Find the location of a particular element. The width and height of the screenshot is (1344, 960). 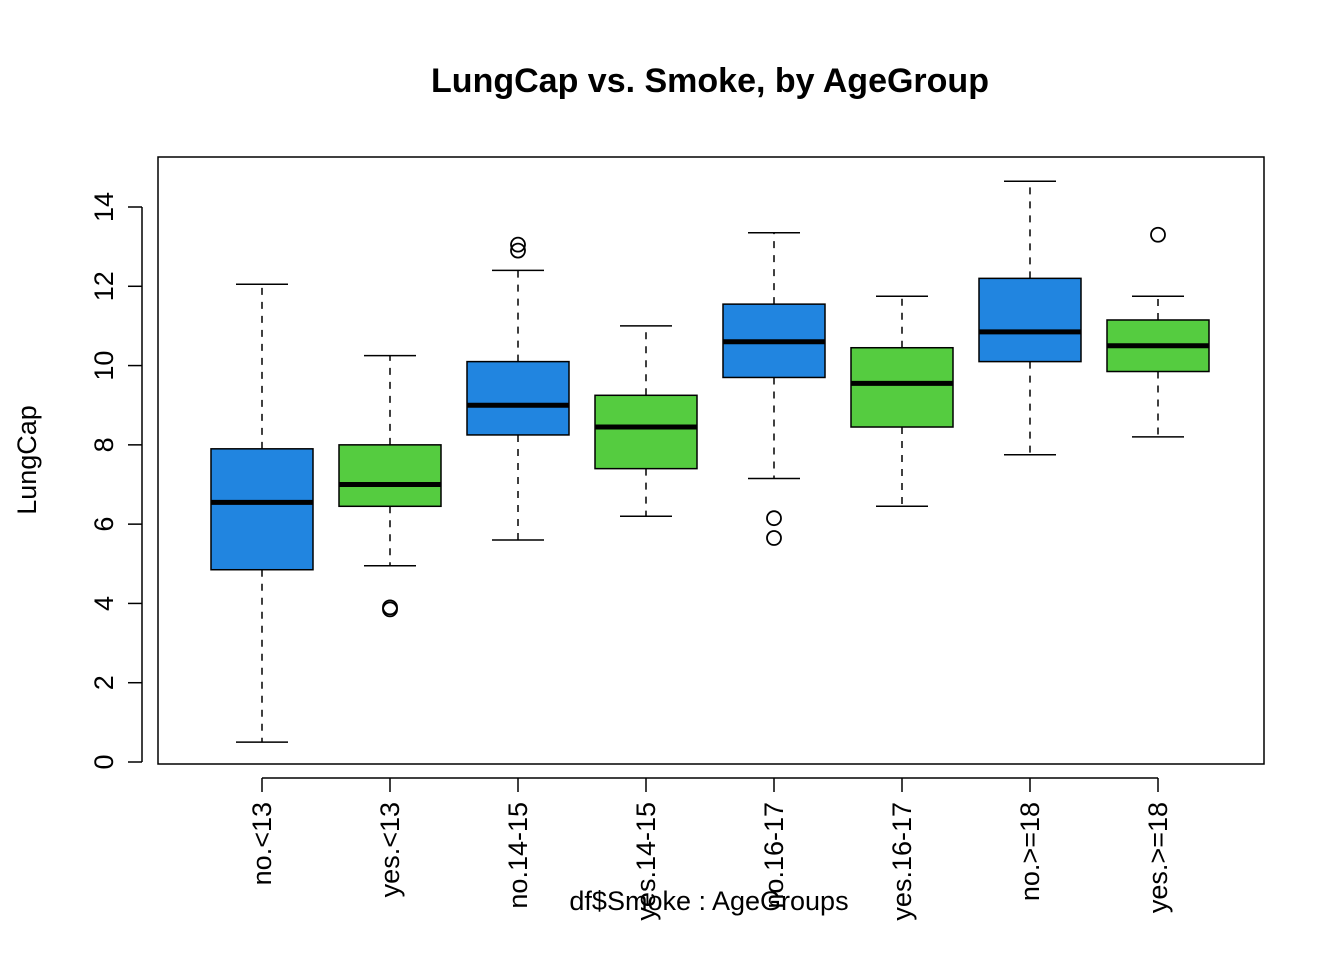

x-tick-label: no.>=18 is located at coordinates (1030, 851).